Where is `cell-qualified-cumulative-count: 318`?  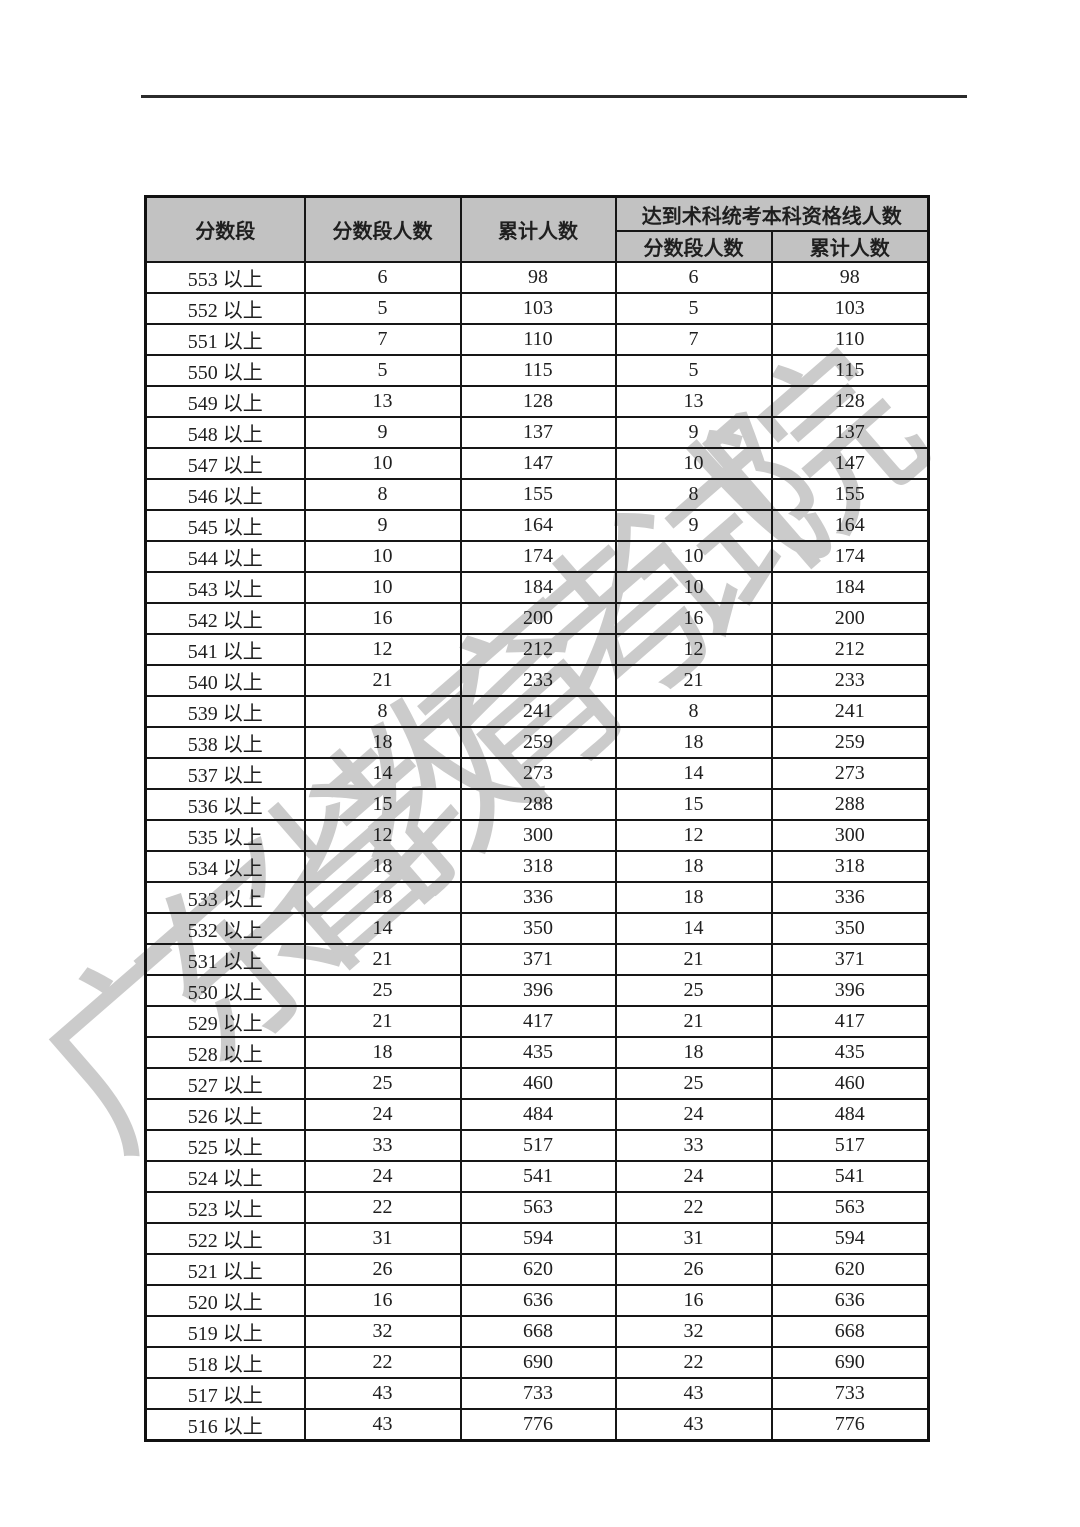
cell-qualified-cumulative-count: 318 is located at coordinates (850, 866).